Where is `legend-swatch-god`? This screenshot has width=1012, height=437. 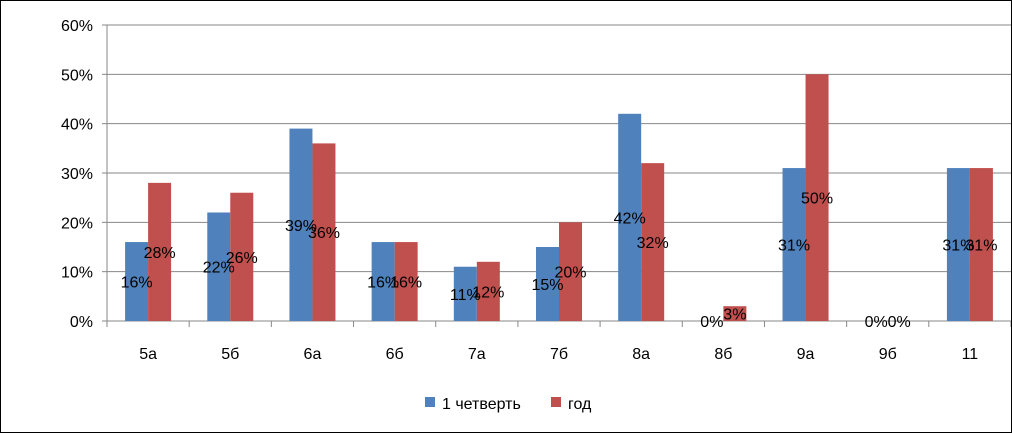
legend-swatch-god is located at coordinates (556, 402).